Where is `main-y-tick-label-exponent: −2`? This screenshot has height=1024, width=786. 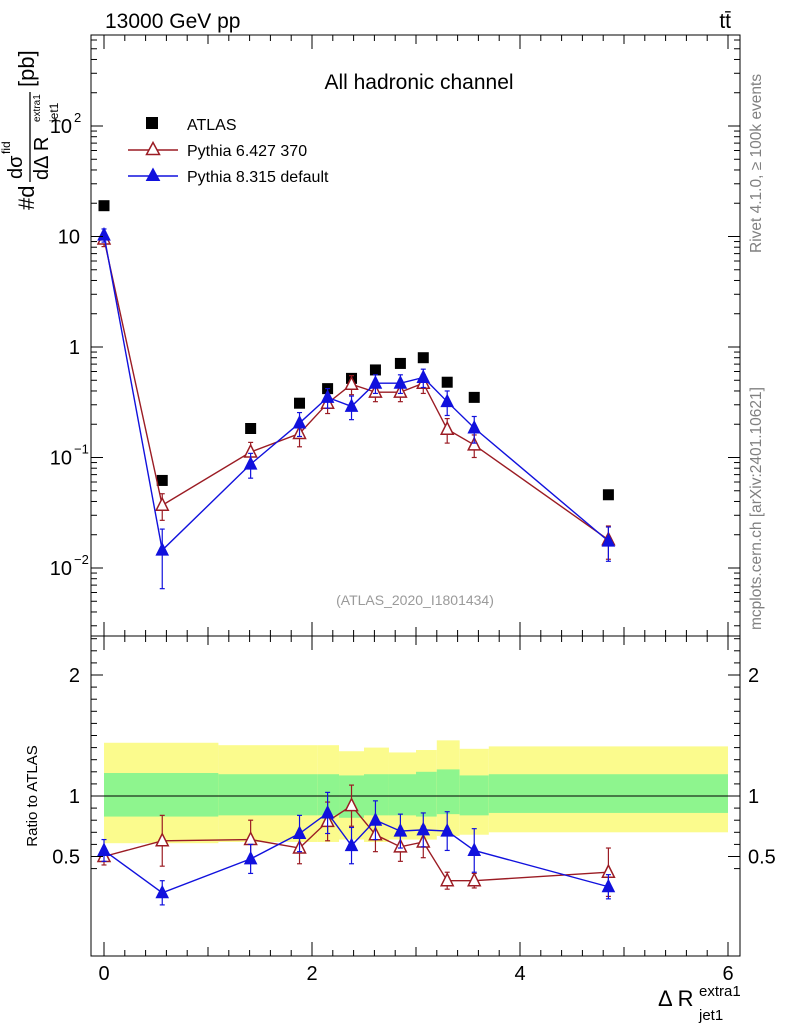 main-y-tick-label-exponent: −2 is located at coordinates (81, 559).